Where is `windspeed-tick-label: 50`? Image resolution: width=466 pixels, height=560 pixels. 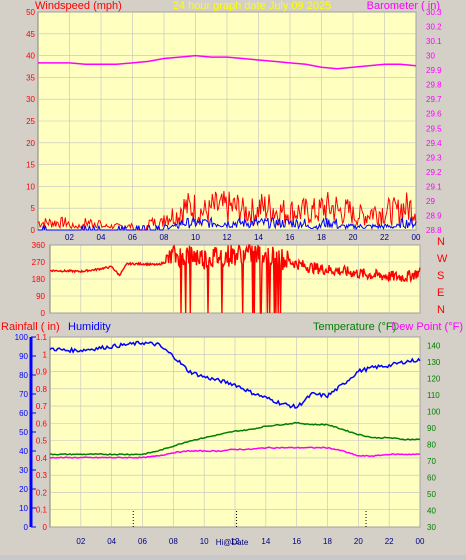 windspeed-tick-label: 50 is located at coordinates (30, 12).